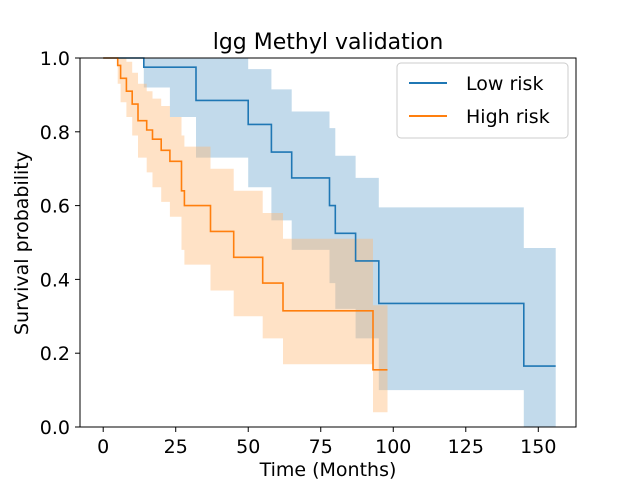  What do you see at coordinates (55, 207) in the screenshot?
I see `y-tick-label: 0.6` at bounding box center [55, 207].